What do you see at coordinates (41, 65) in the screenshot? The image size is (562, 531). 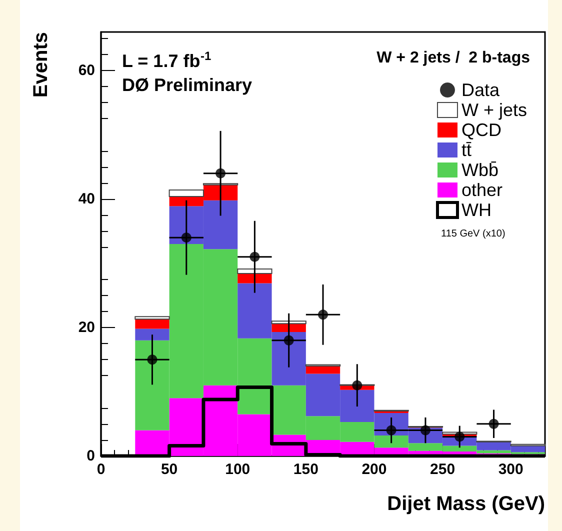 I see `y-axis-title: Events` at bounding box center [41, 65].